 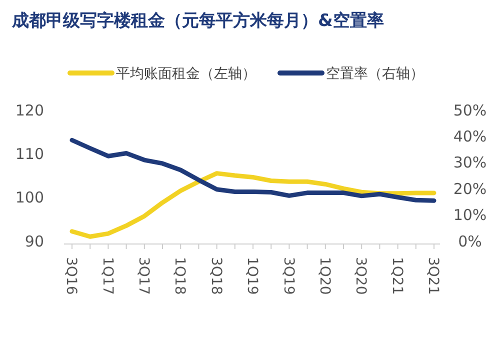 What do you see at coordinates (107, 276) in the screenshot?
I see `x-tick-label: 1Q17` at bounding box center [107, 276].